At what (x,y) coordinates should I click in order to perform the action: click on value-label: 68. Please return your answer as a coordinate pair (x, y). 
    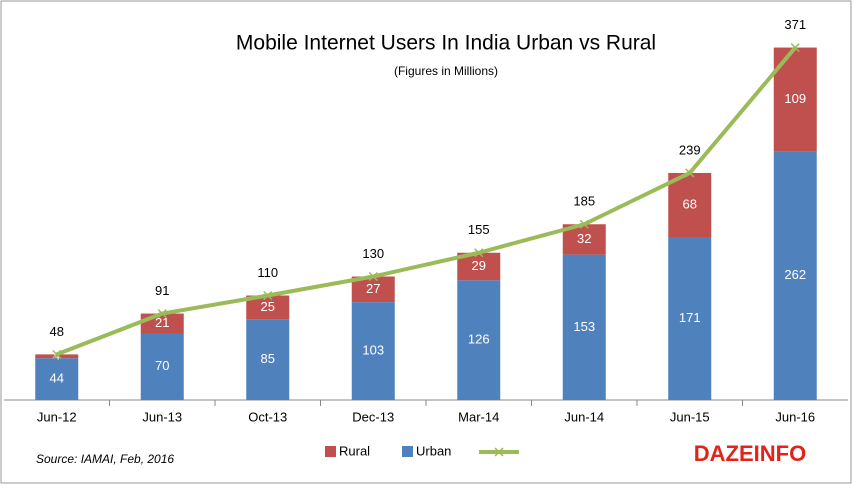
    Looking at the image, I should click on (690, 204).